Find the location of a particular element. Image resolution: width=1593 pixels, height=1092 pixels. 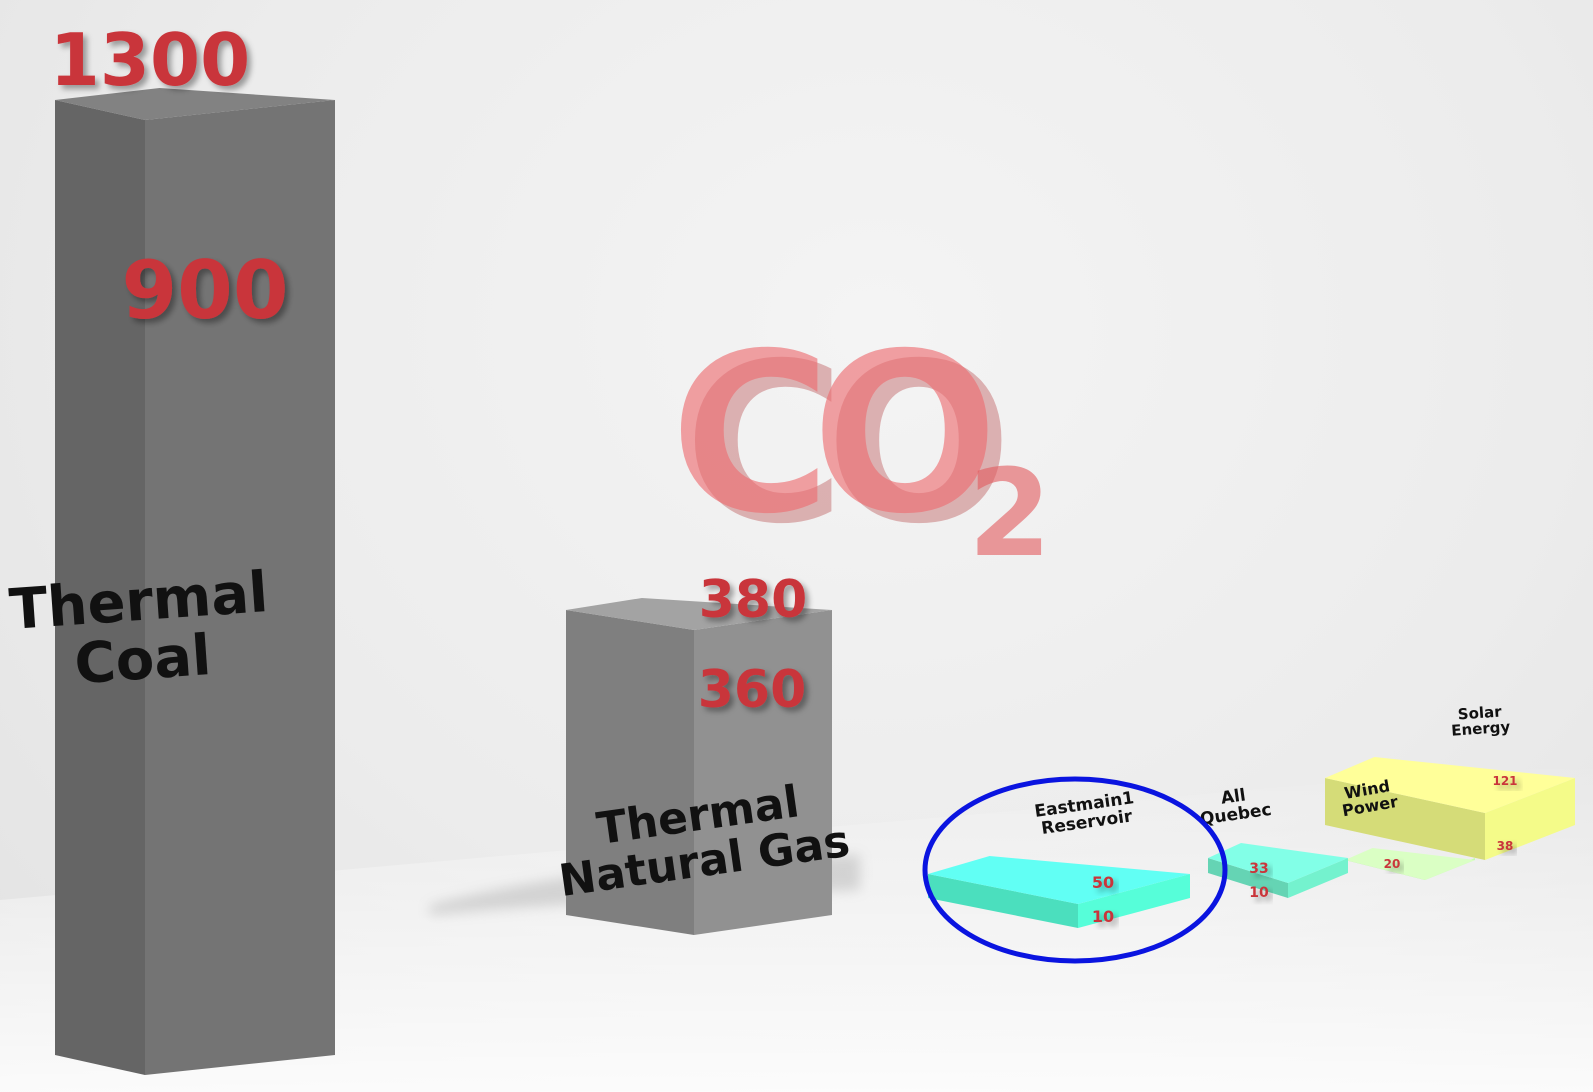

bar-wind-power is located at coordinates (1410, 864).